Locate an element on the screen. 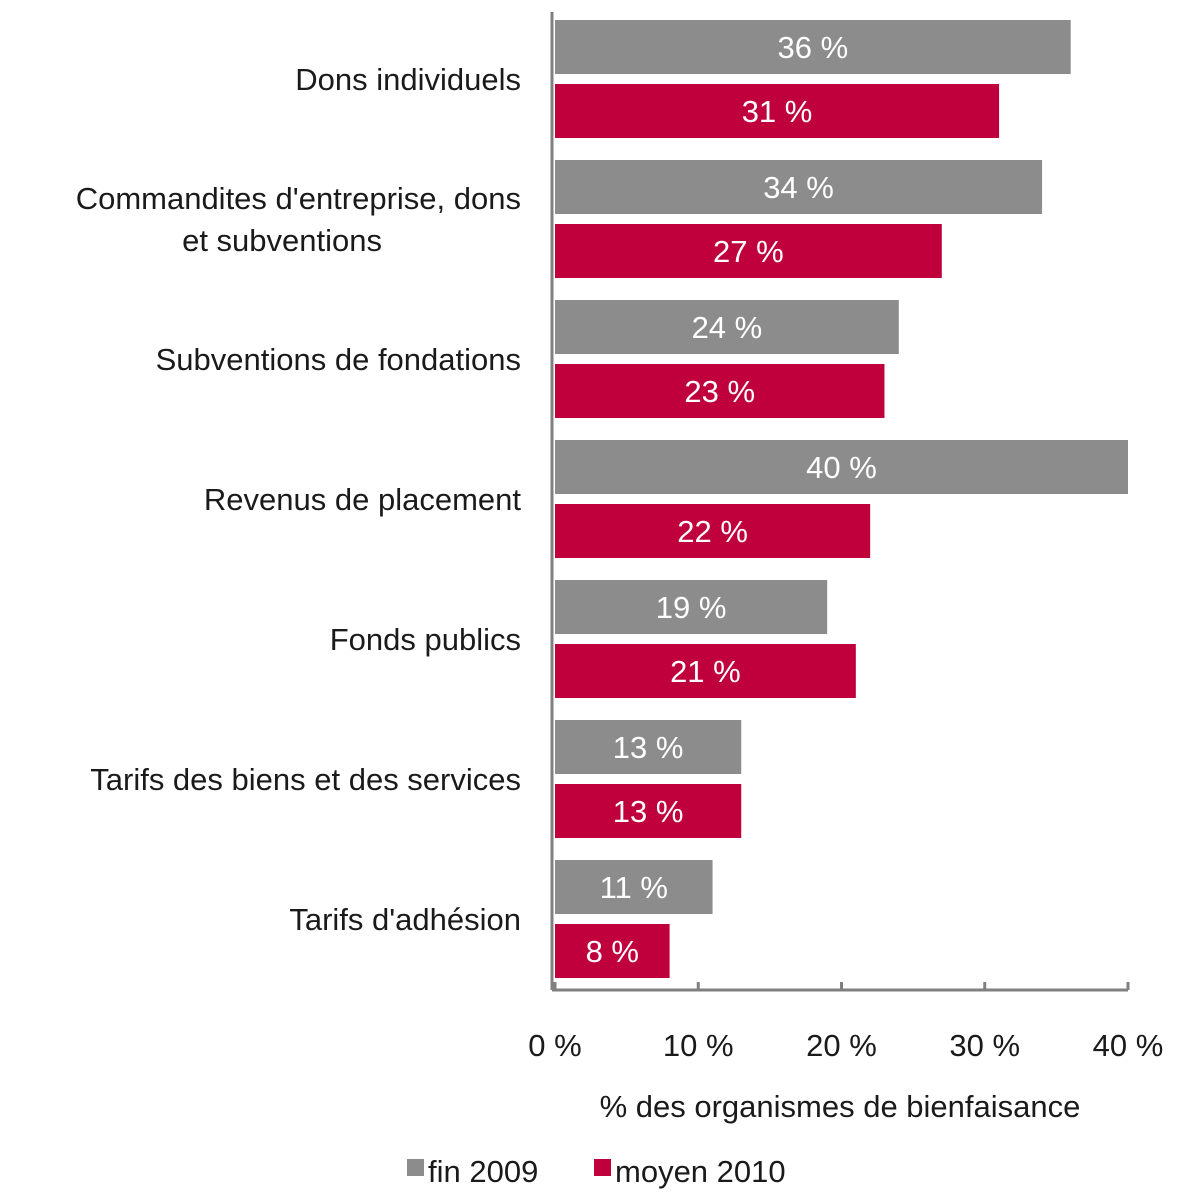  category-label-line: et subventions is located at coordinates (282, 240).